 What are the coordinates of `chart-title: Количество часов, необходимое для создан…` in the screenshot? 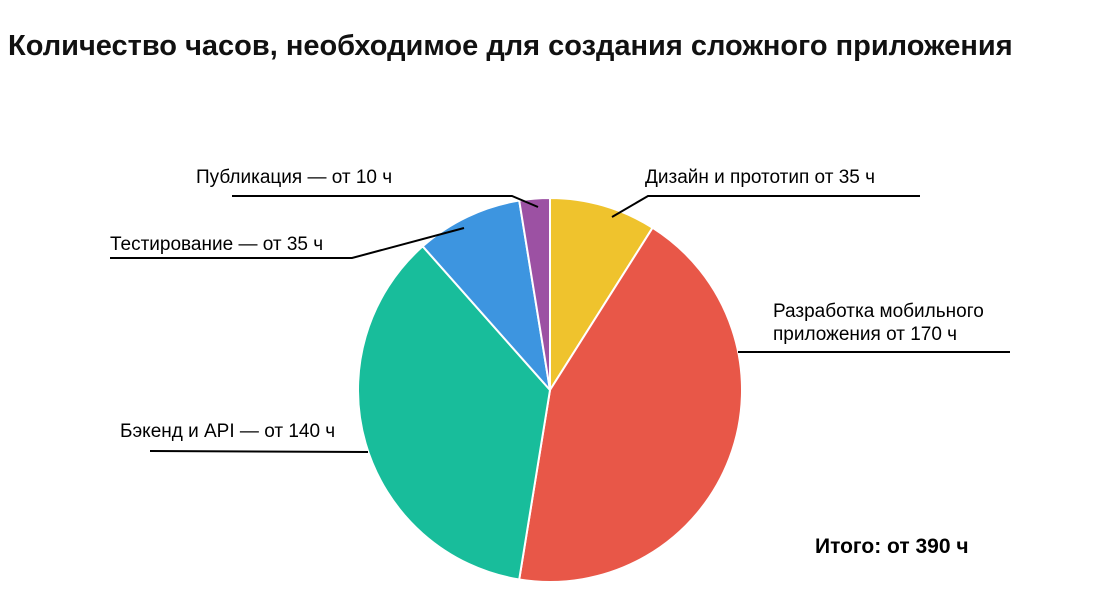 It's located at (510, 46).